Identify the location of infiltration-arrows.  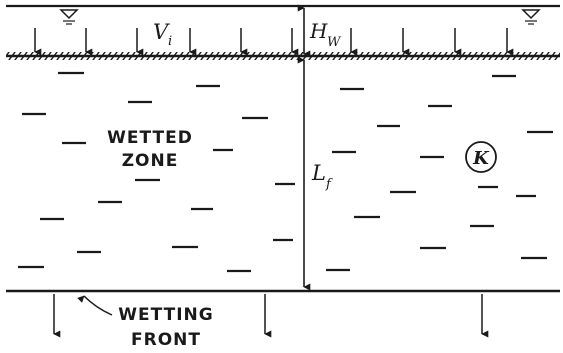
(274, 42).